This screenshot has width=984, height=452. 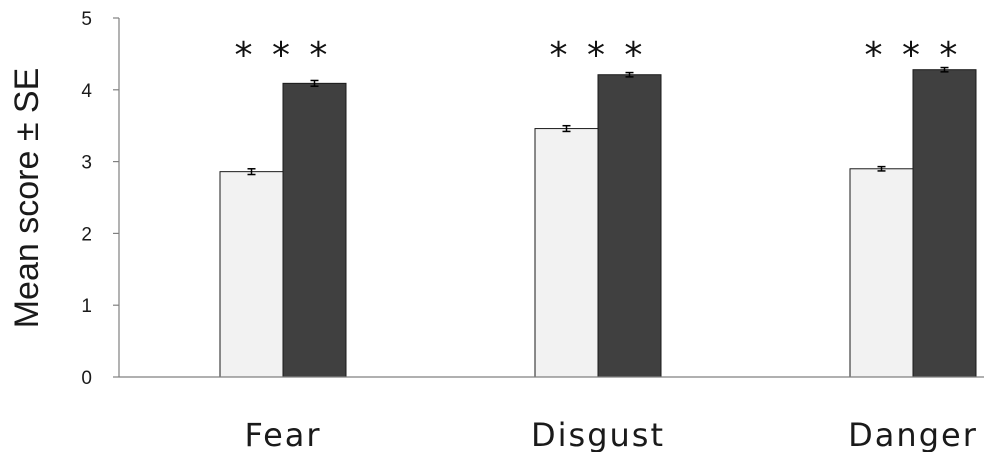 I want to click on y-tick-label: 4, so click(x=86, y=91).